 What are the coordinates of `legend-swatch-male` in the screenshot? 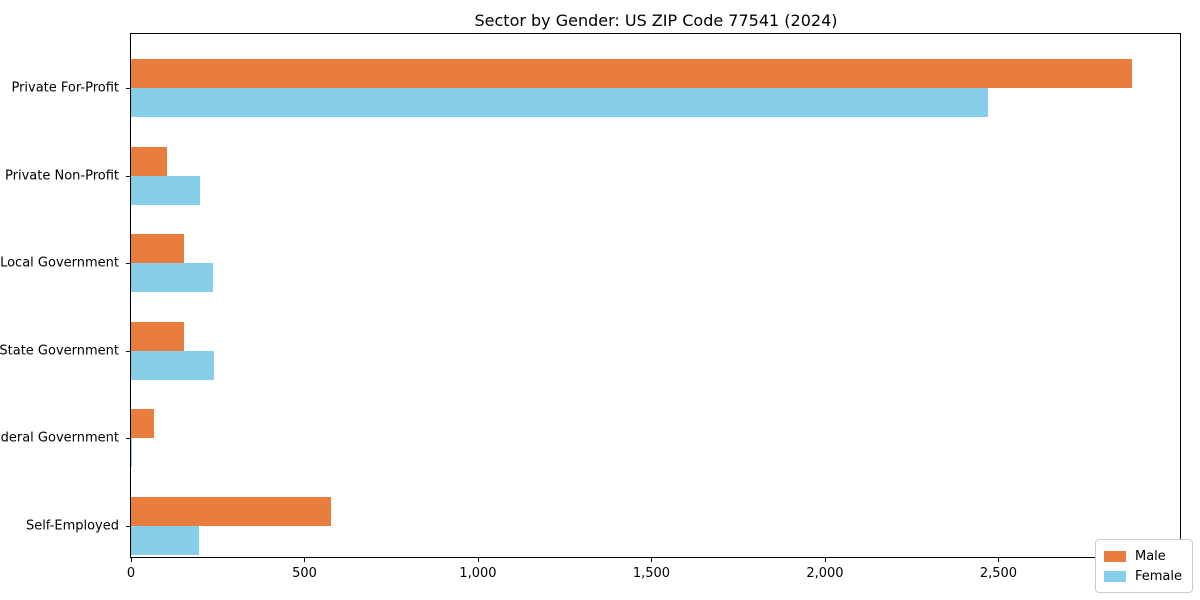 It's located at (1114, 556).